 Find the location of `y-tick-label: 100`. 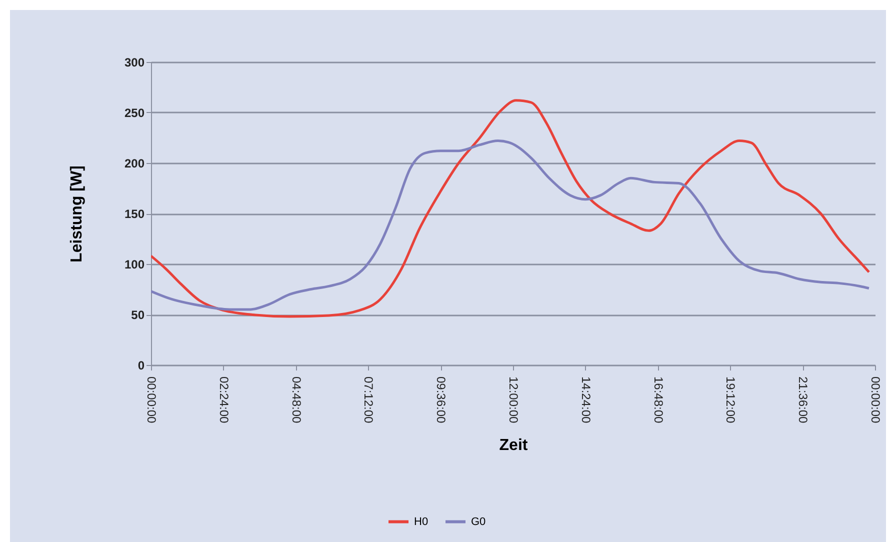

y-tick-label: 100 is located at coordinates (134, 265).